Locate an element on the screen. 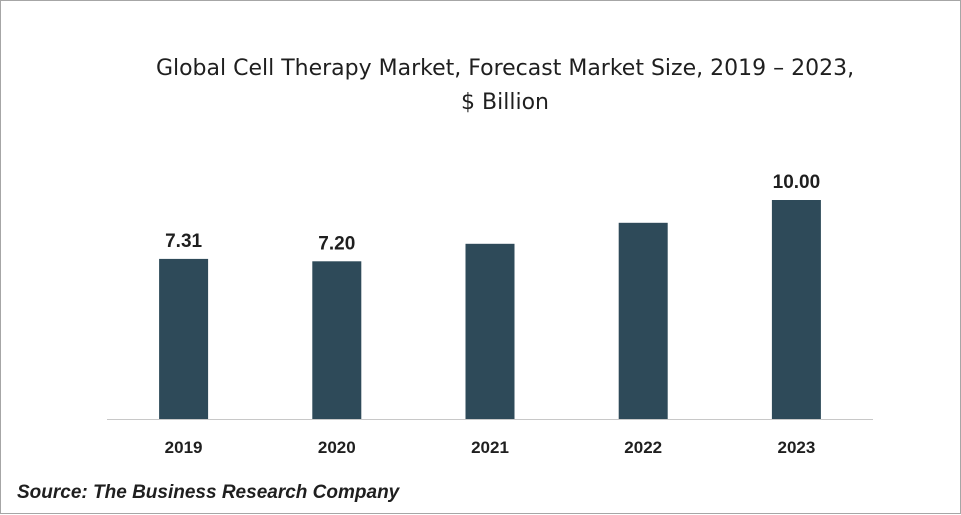 Image resolution: width=961 pixels, height=515 pixels. data-label-2020: 7.20 is located at coordinates (336, 243).